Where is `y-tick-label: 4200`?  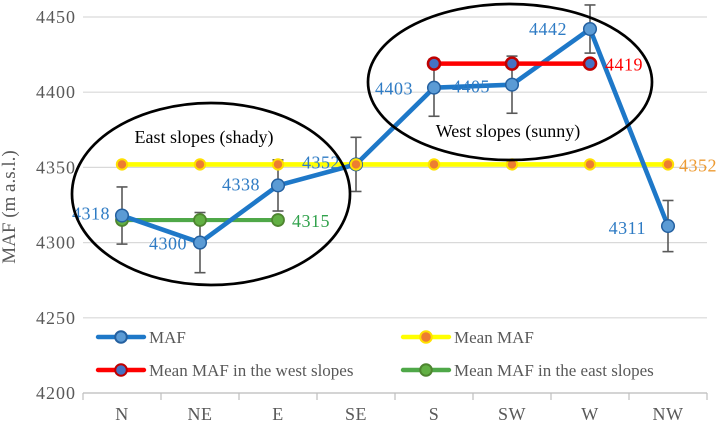
y-tick-label: 4200 is located at coordinates (56, 393).